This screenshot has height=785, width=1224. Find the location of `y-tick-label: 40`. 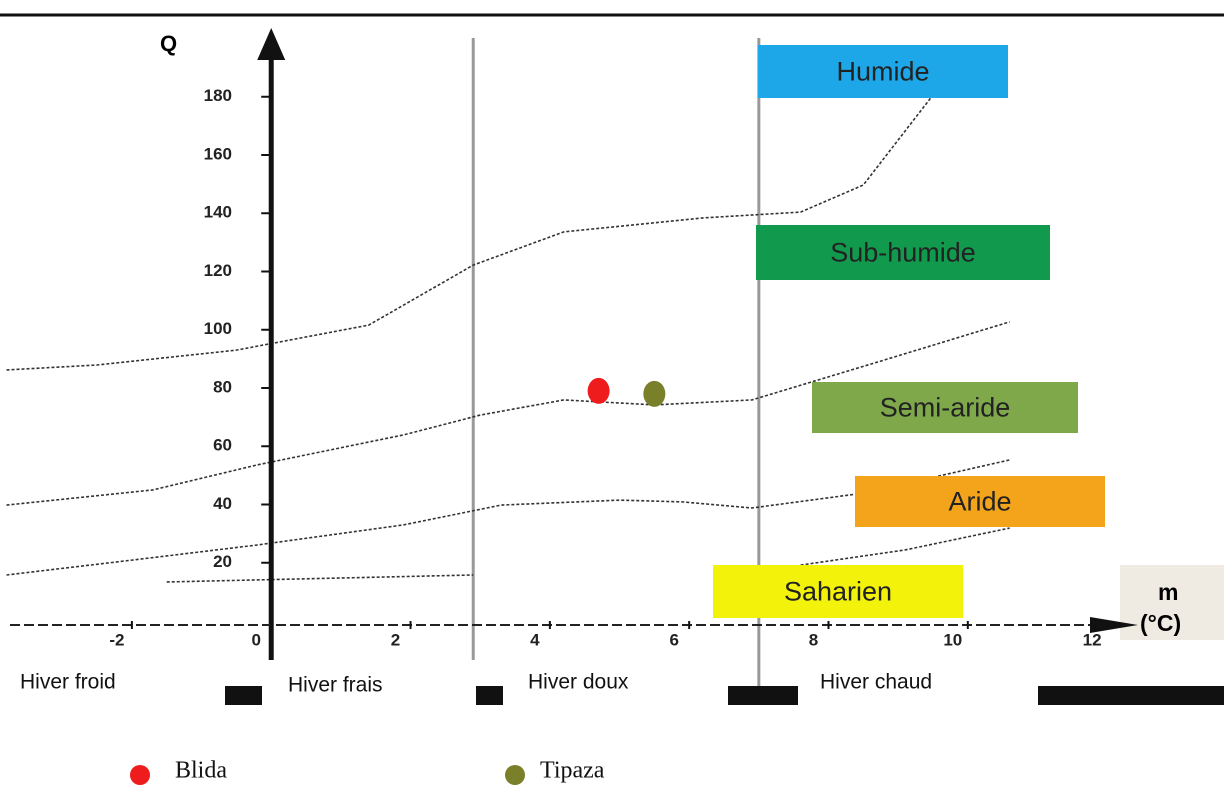

y-tick-label: 40 is located at coordinates (222, 503).